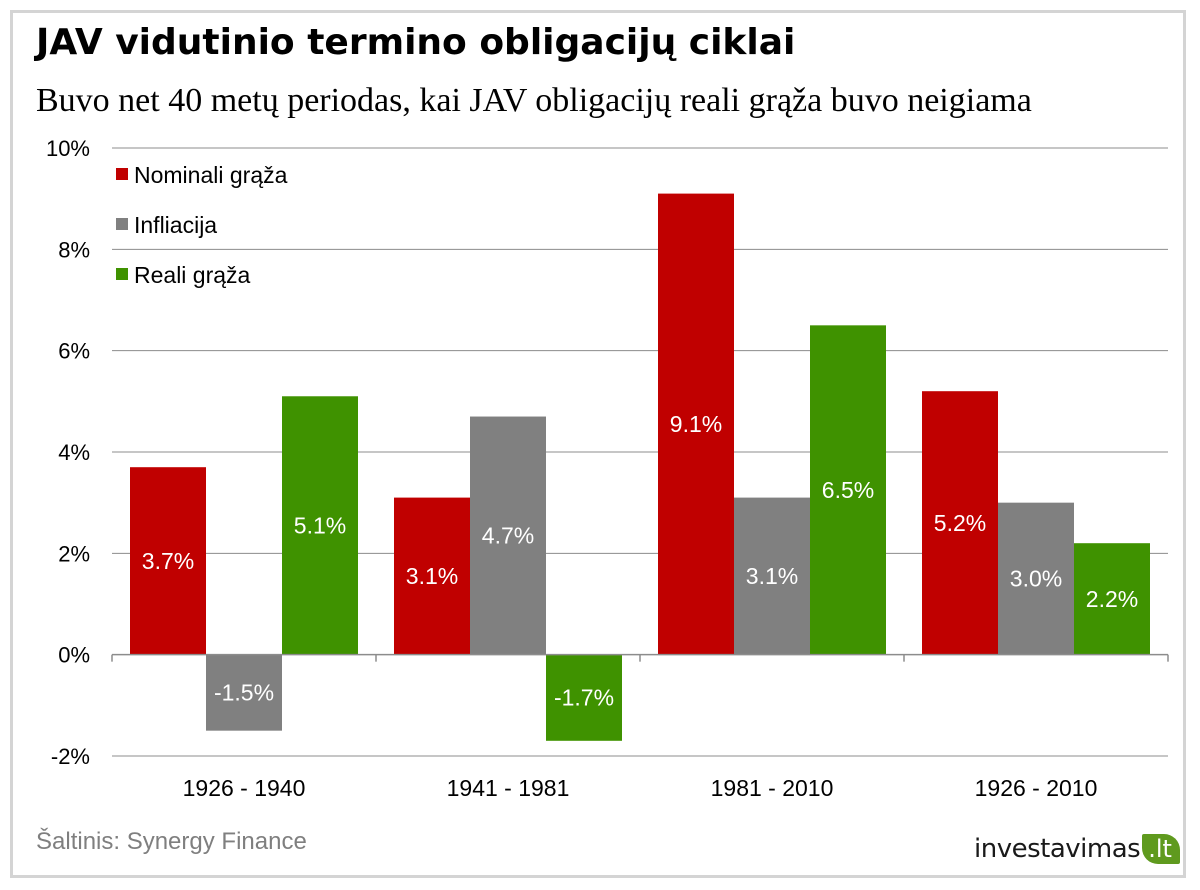 This screenshot has height=890, width=1200. I want to click on brand-logo: investavimas .lt, so click(1077, 842).